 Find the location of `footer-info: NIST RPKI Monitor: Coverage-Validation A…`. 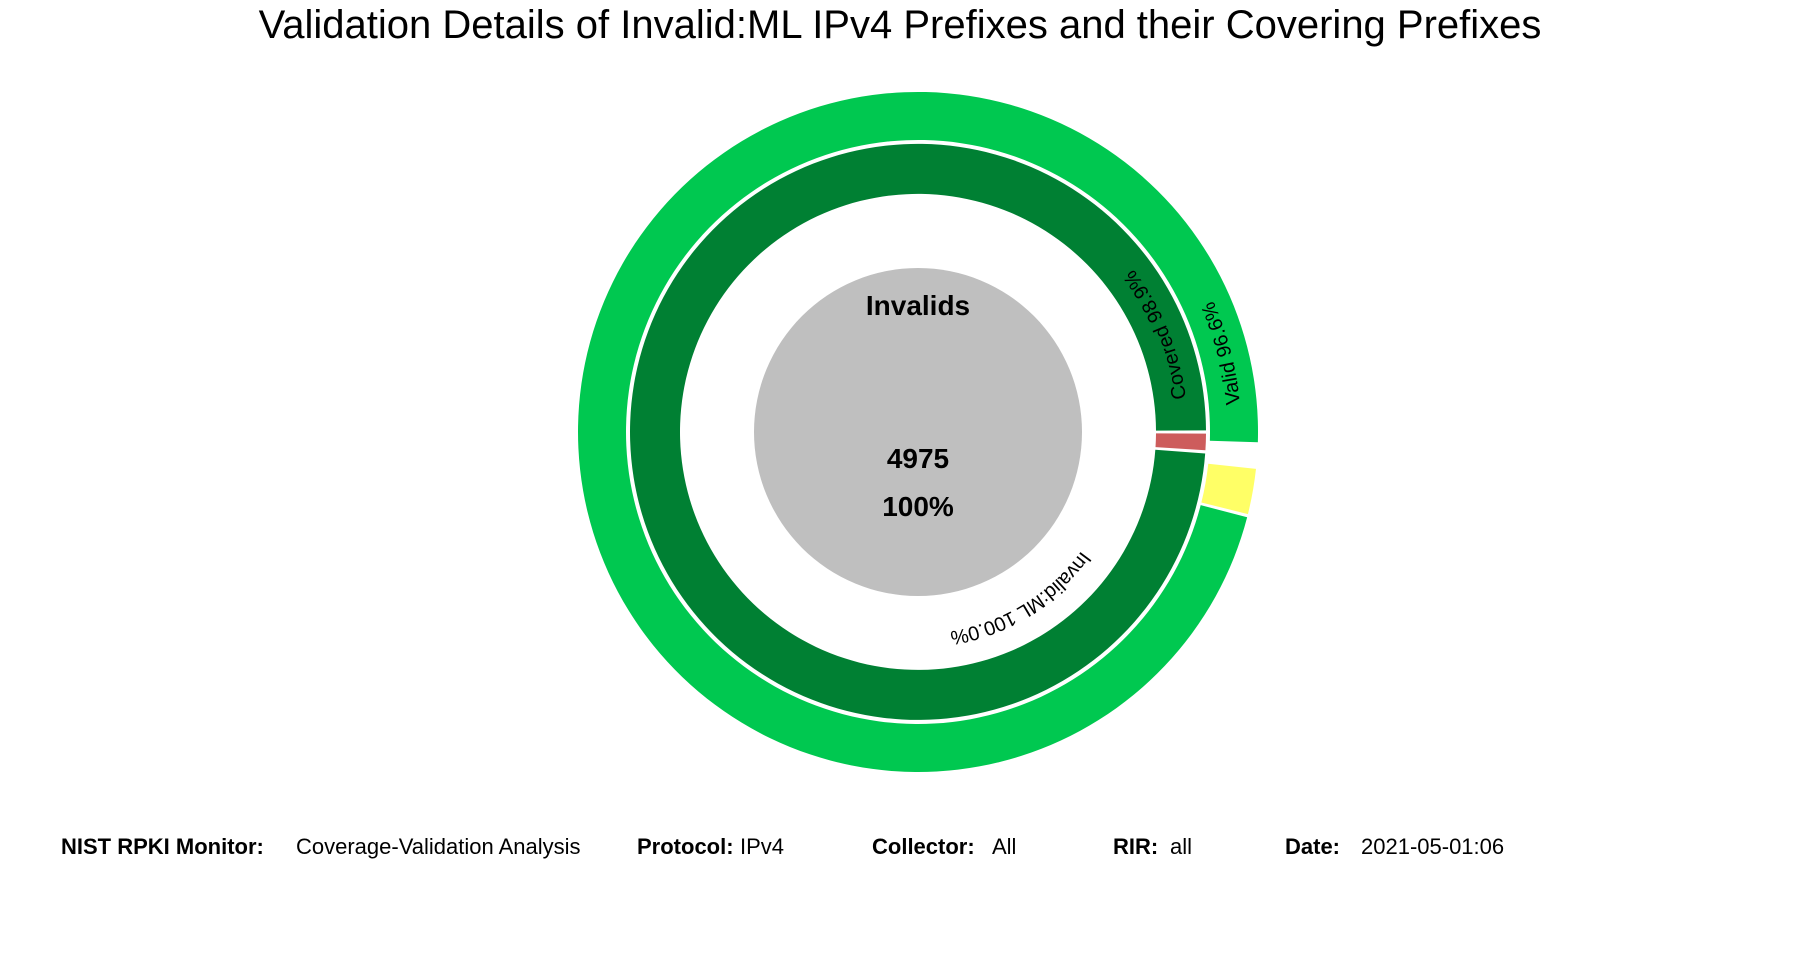

footer-info: NIST RPKI Monitor: Coverage-Validation A… is located at coordinates (900, 851).